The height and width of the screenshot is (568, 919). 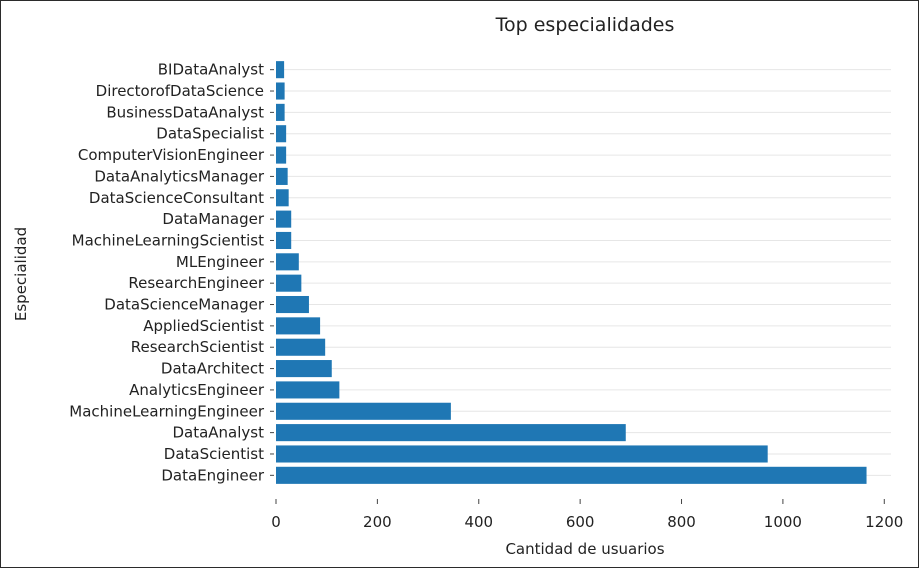 What do you see at coordinates (571, 475) in the screenshot?
I see `bar-dataengineer` at bounding box center [571, 475].